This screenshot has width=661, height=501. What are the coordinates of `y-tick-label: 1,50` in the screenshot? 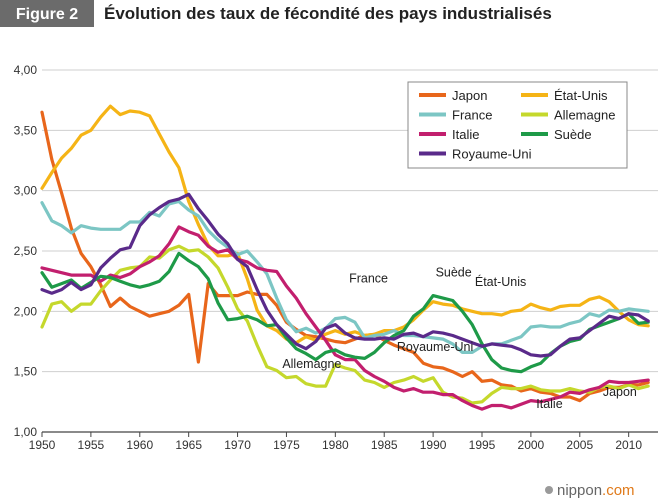 It's located at (26, 372).